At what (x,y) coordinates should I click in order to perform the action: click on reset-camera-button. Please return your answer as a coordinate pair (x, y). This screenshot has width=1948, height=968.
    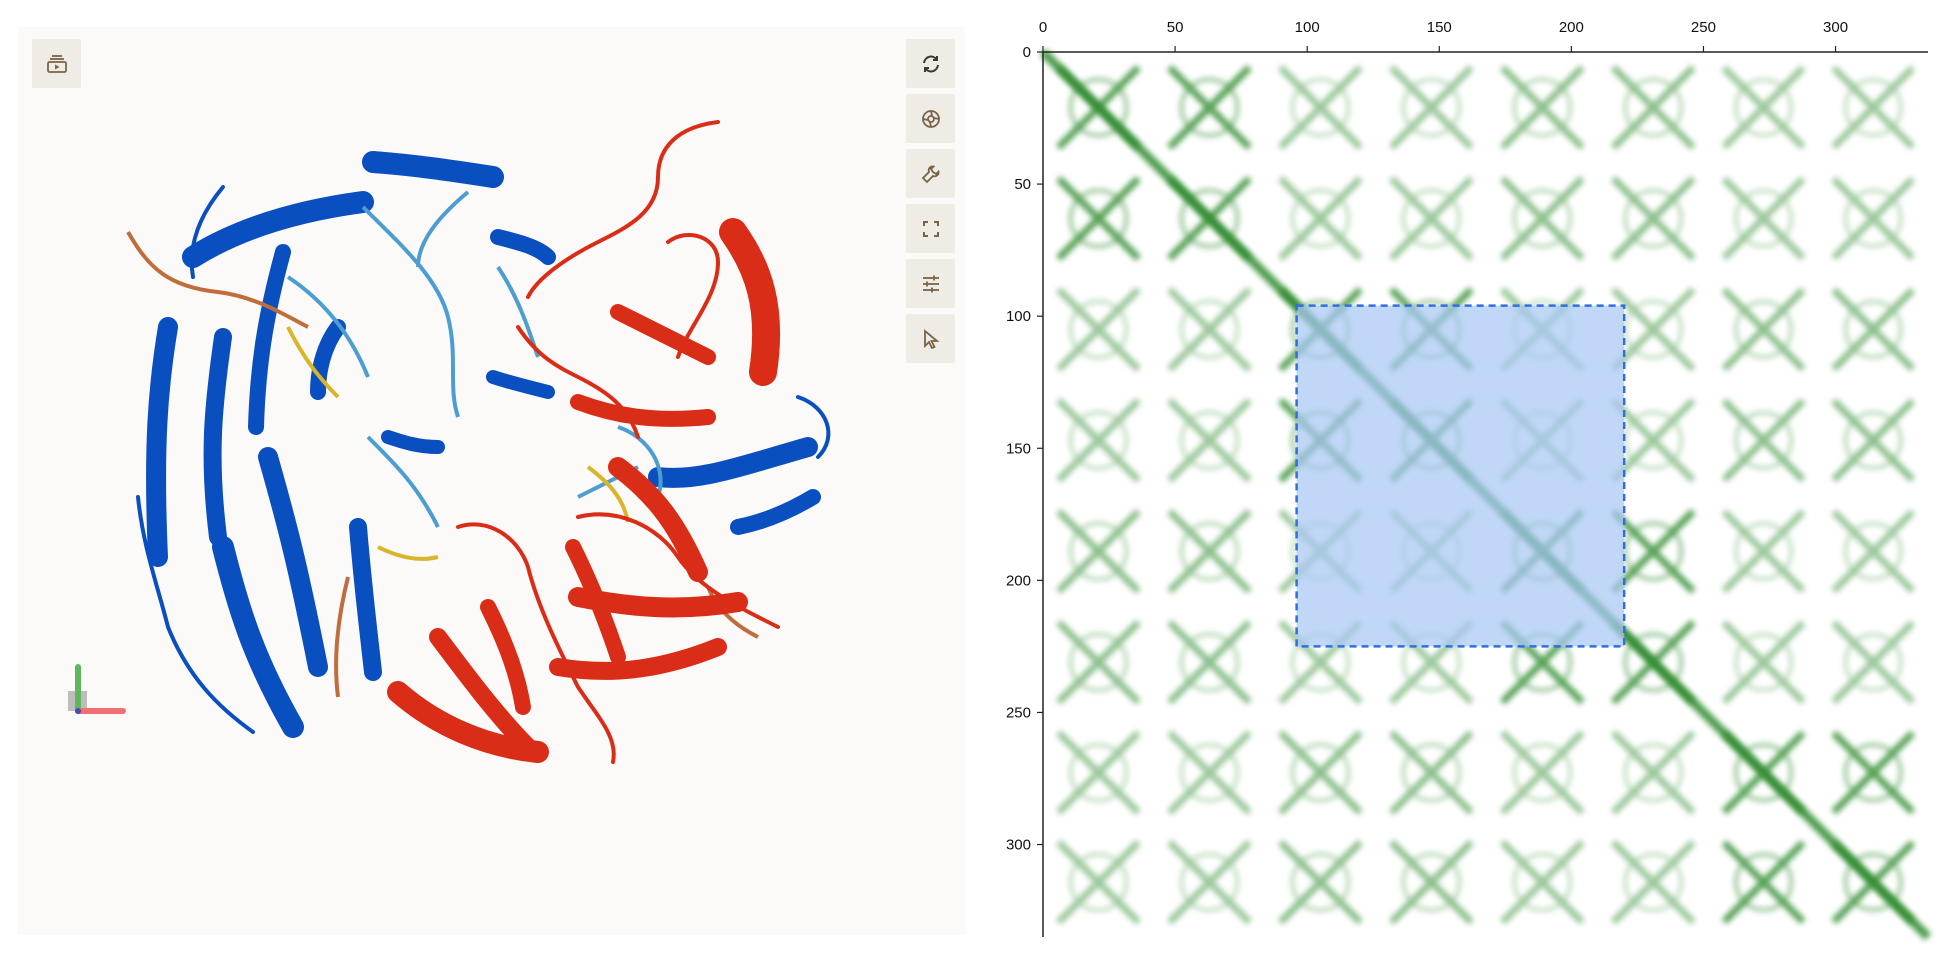
    Looking at the image, I should click on (930, 63).